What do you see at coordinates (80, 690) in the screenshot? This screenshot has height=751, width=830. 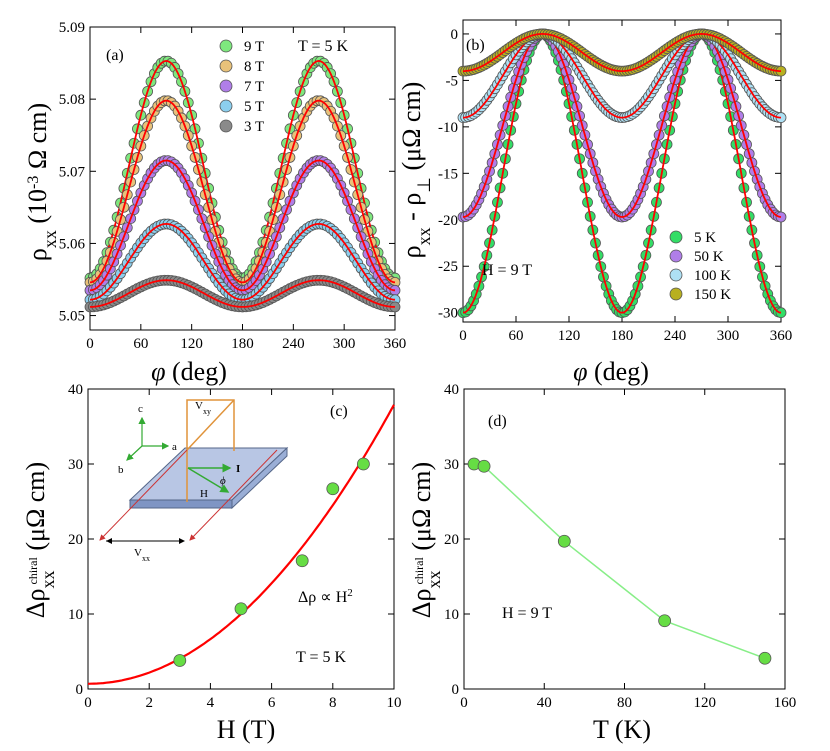 I see `panel-c-ytick-label: 0` at bounding box center [80, 690].